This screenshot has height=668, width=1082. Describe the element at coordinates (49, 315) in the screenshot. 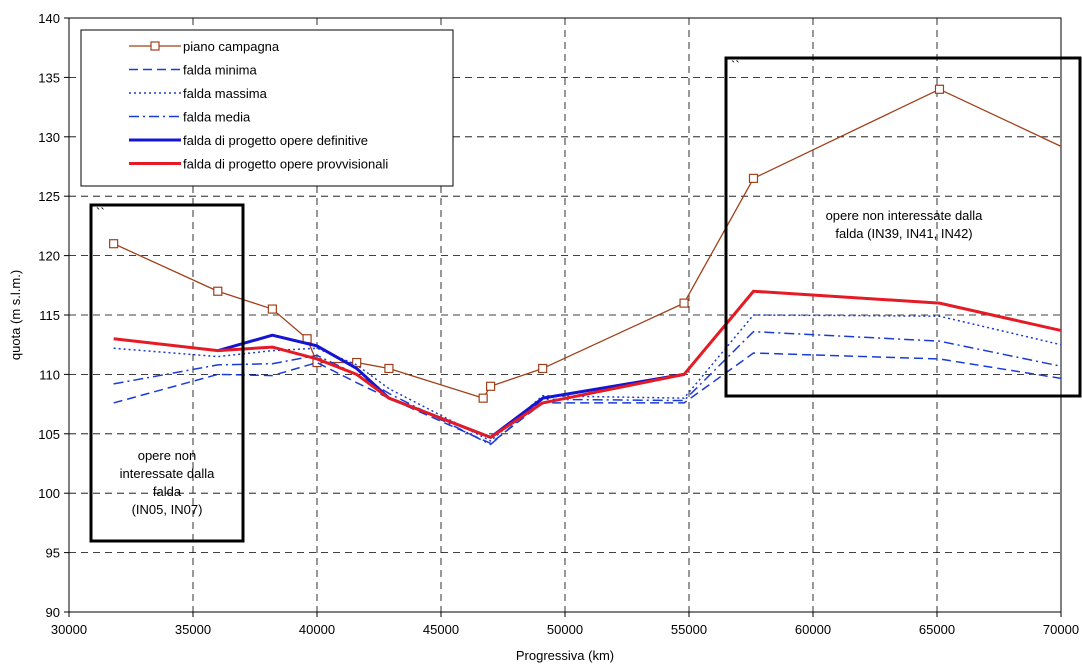

I see `y-tick-label: 115` at that location.